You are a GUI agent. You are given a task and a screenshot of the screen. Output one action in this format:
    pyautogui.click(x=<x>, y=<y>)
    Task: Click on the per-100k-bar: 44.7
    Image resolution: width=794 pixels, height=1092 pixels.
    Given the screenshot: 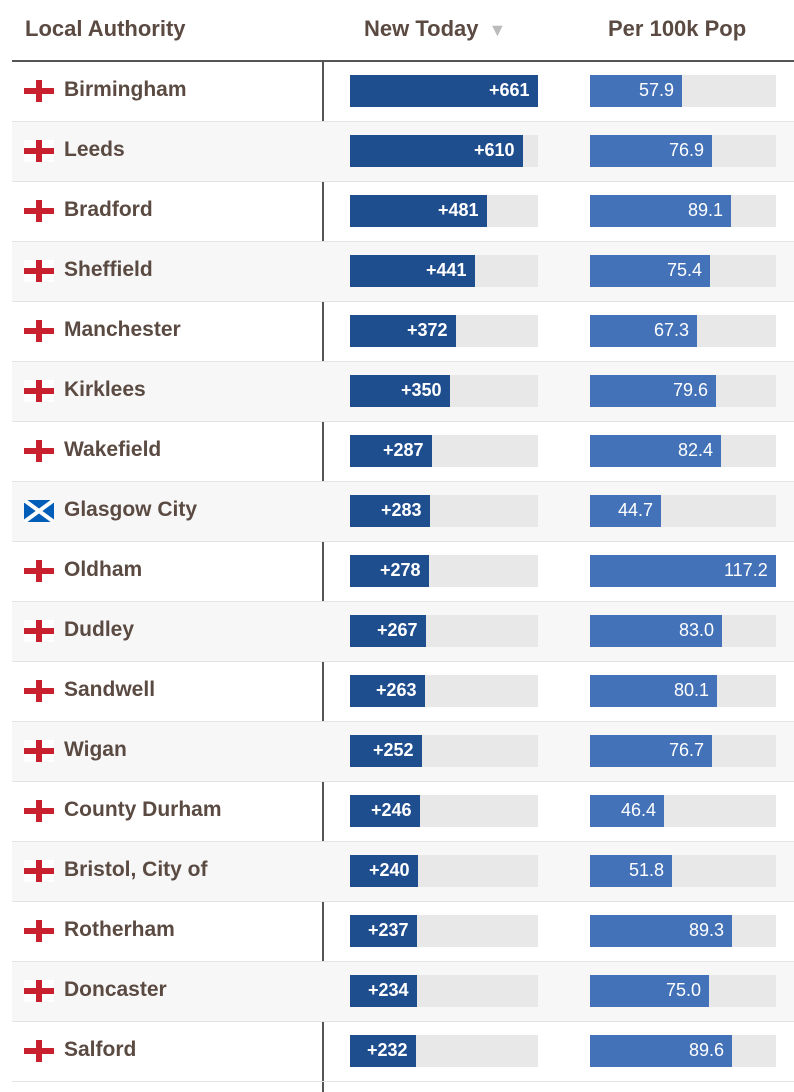 What is the action you would take?
    pyautogui.click(x=625, y=511)
    